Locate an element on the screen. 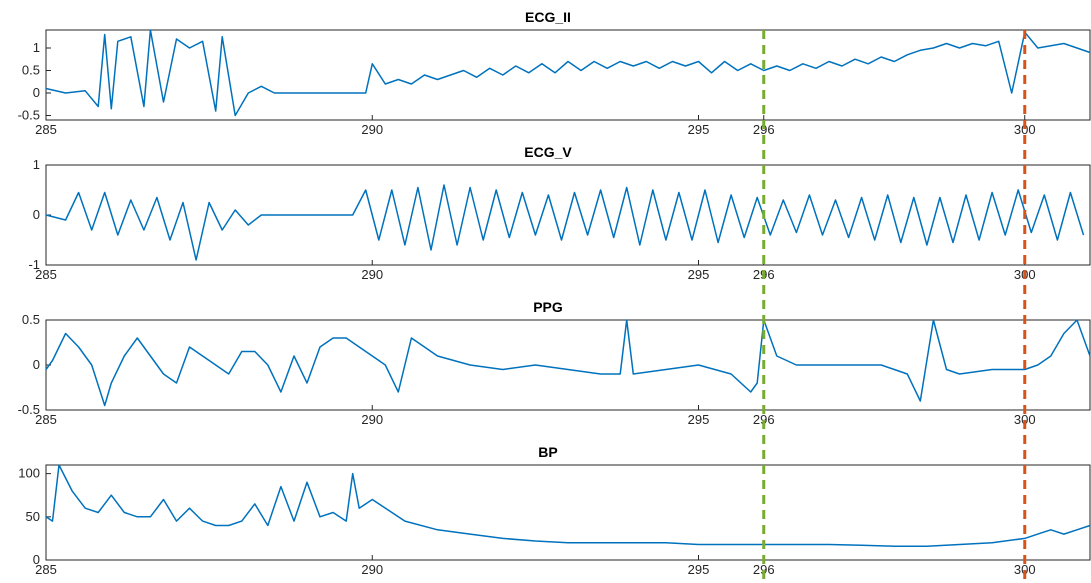 The width and height of the screenshot is (1091, 583). series-line-ppg is located at coordinates (568, 363).